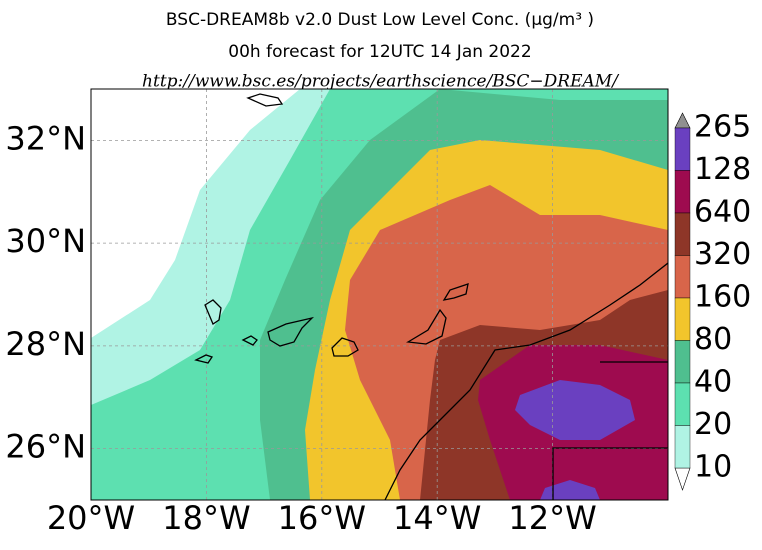 This screenshot has height=550, width=762. Describe the element at coordinates (45, 138) in the screenshot. I see `y-tick-label: 32°N` at that location.